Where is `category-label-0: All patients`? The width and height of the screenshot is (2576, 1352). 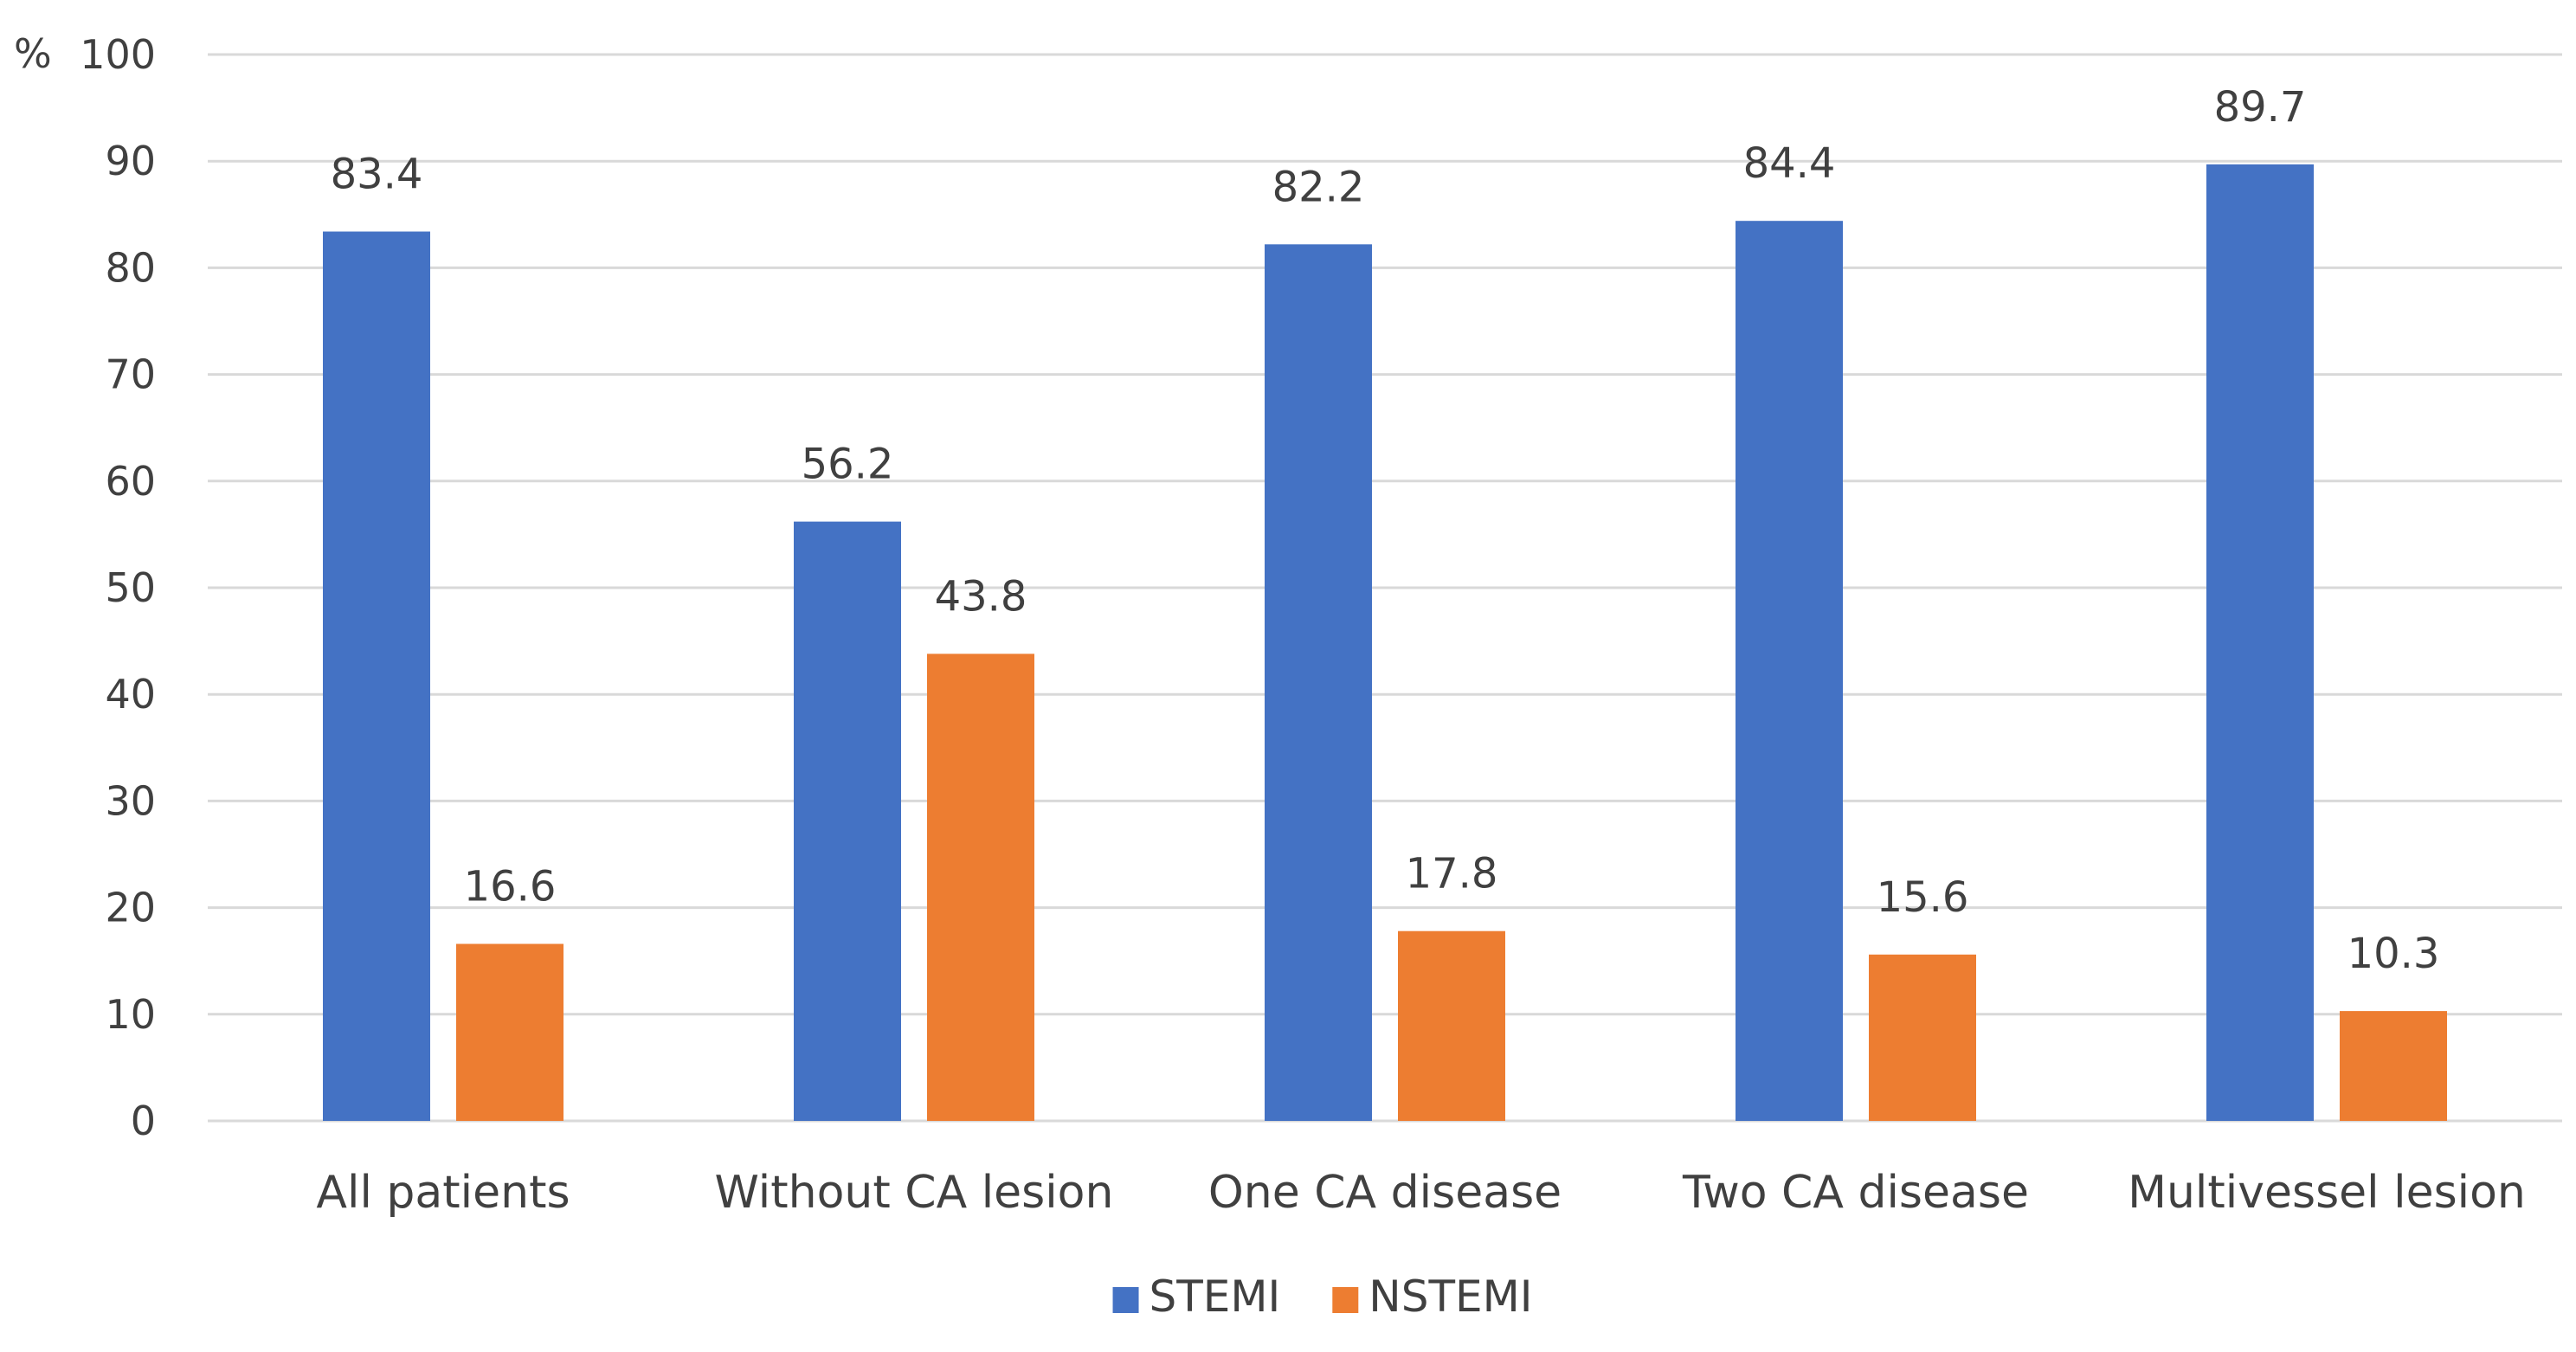
category-label-0: All patients is located at coordinates (443, 1193).